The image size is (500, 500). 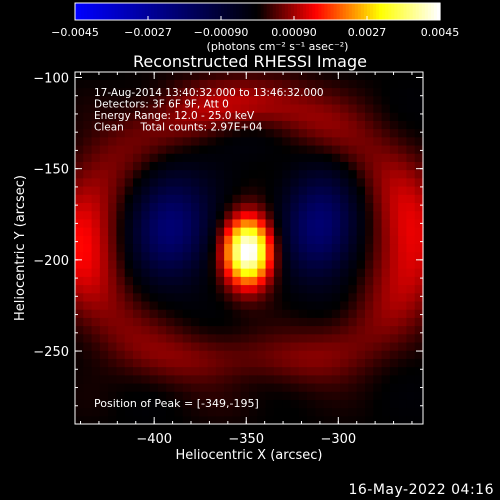 What do you see at coordinates (51, 352) in the screenshot?
I see `y-tick-label: −250` at bounding box center [51, 352].